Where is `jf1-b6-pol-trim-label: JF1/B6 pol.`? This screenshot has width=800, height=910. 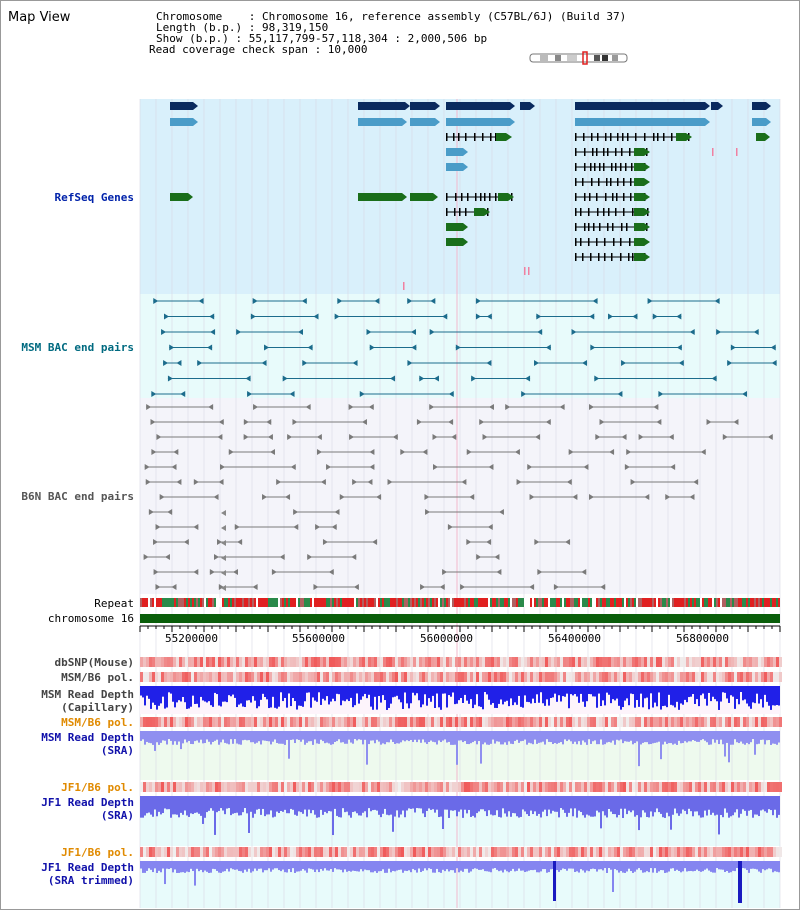
jf1-b6-pol-trim-label: JF1/B6 pol. is located at coordinates (97, 852).